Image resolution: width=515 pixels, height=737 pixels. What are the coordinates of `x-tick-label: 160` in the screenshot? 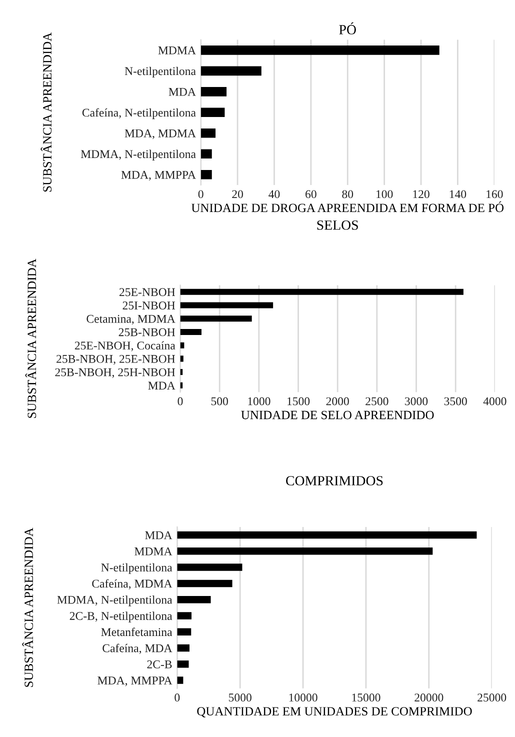 It's located at (494, 194).